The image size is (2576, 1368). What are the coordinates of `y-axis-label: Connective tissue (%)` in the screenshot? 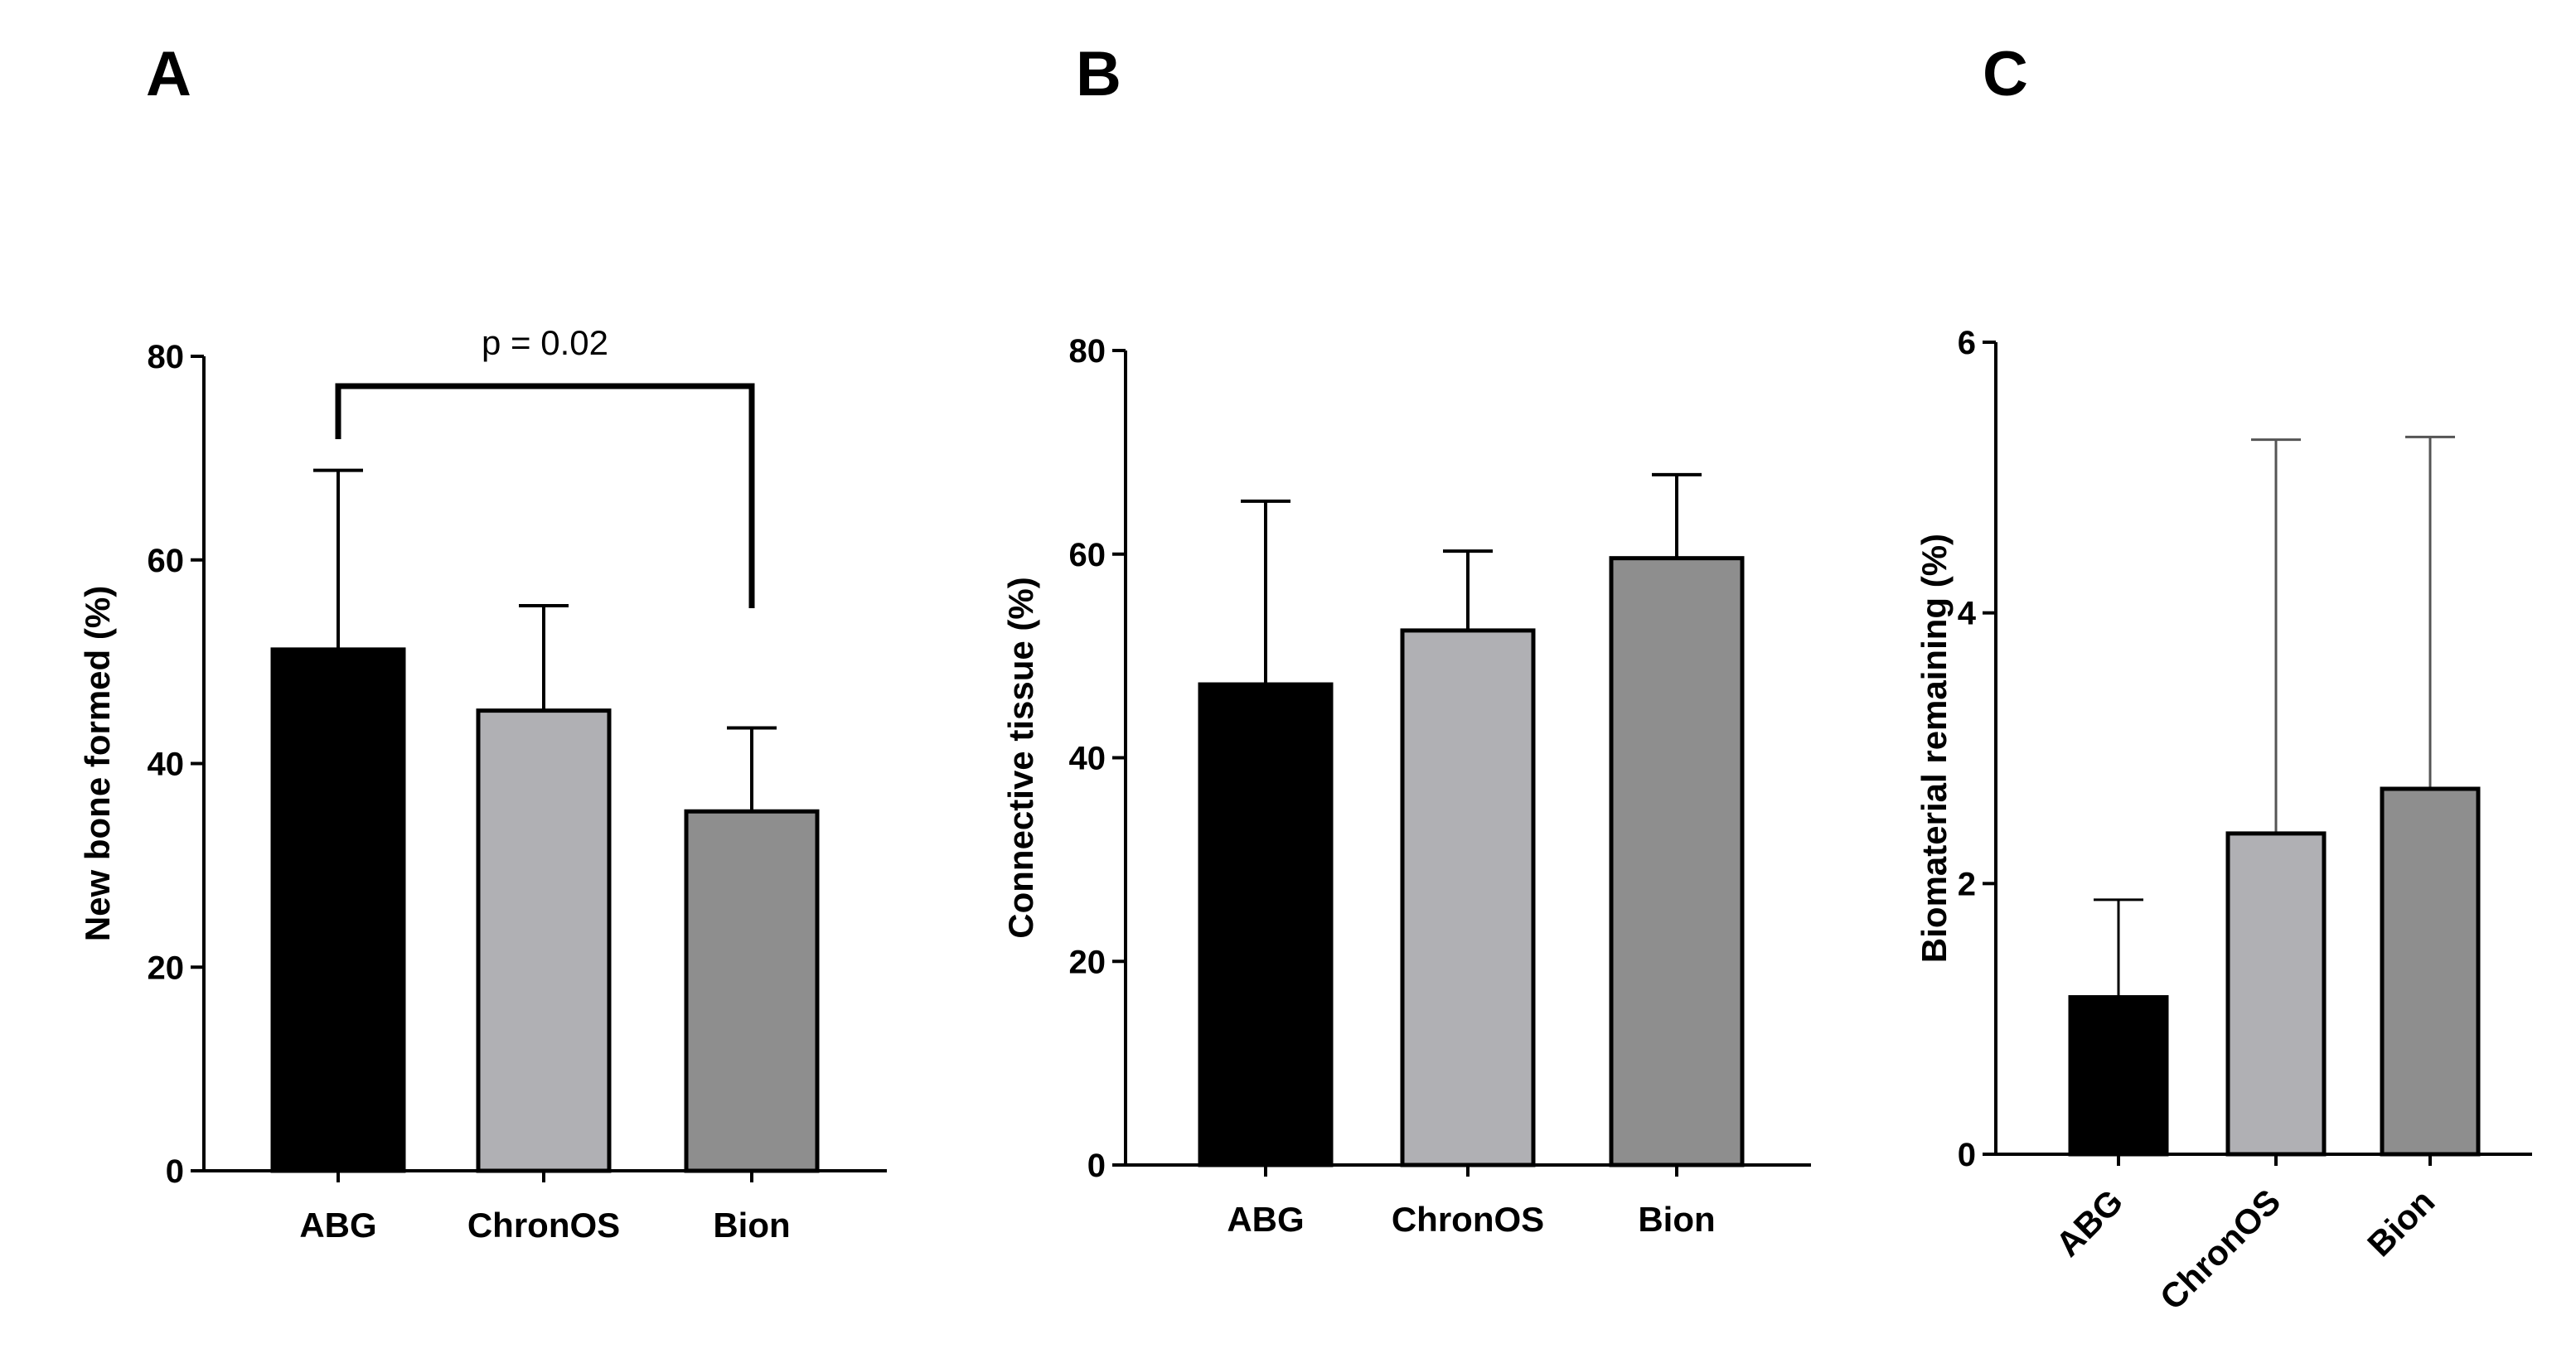 It's located at (1020, 758).